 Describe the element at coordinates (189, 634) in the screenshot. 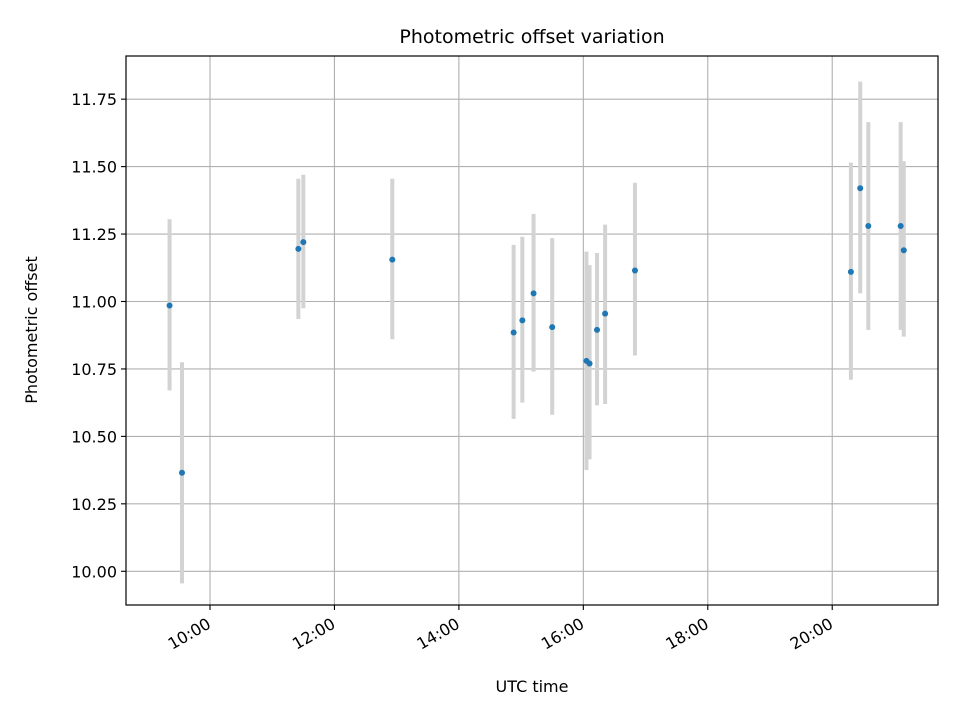

I see `x-tick-label: 10:00` at that location.